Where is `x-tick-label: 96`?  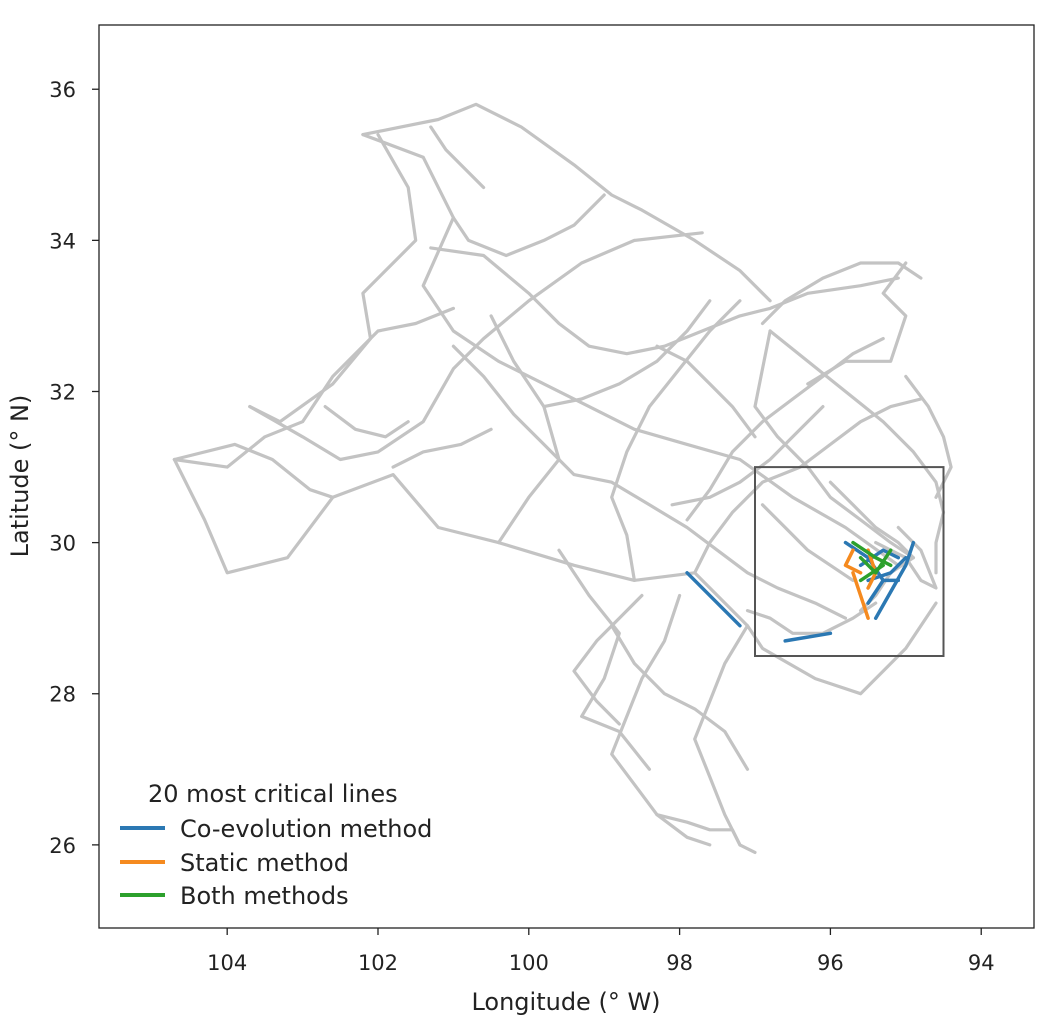 x-tick-label: 96 is located at coordinates (830, 963).